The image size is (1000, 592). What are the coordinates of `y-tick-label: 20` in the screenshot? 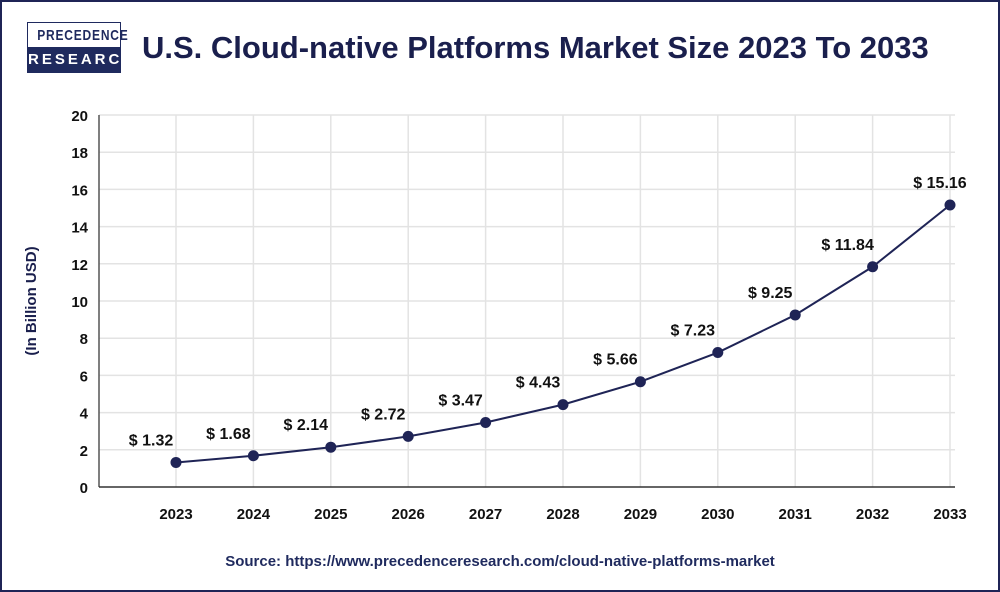 It's located at (79, 116).